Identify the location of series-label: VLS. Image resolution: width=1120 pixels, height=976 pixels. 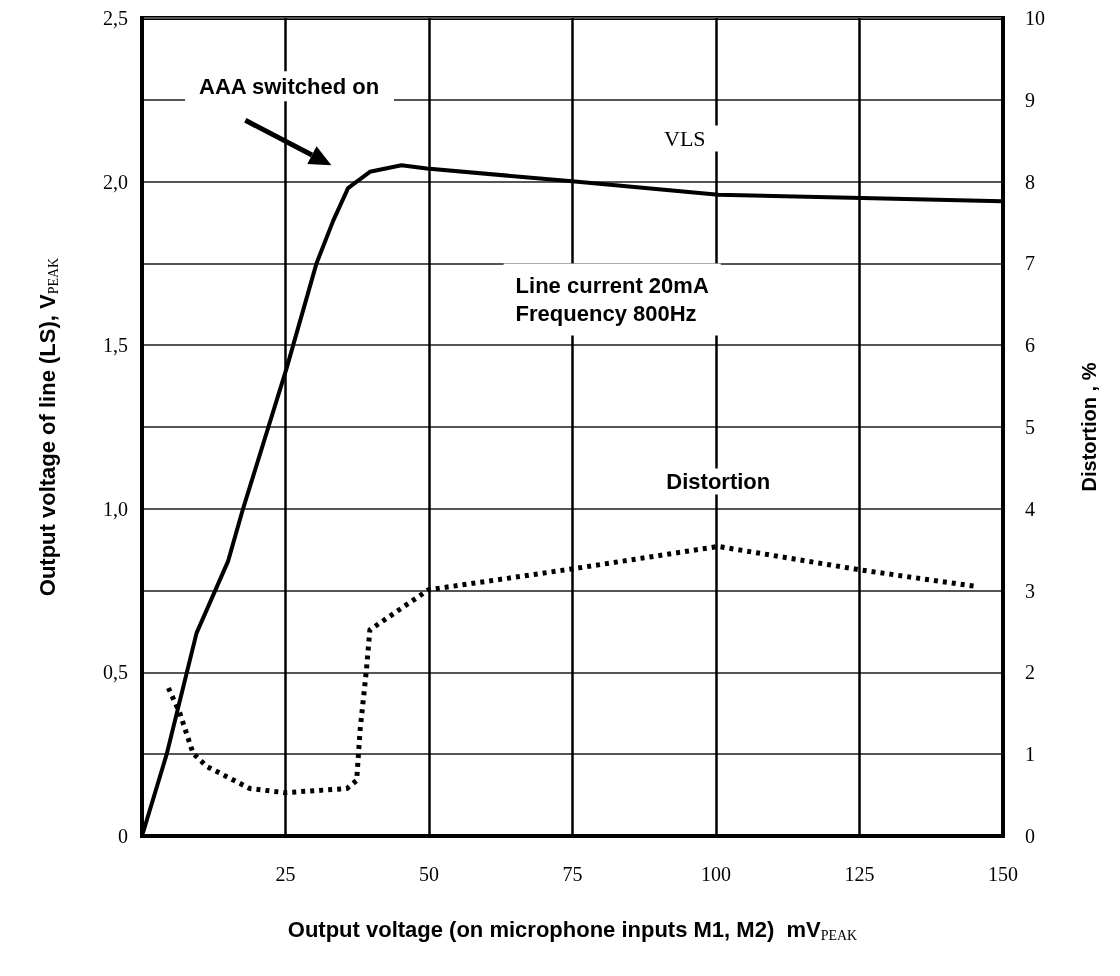
(685, 139).